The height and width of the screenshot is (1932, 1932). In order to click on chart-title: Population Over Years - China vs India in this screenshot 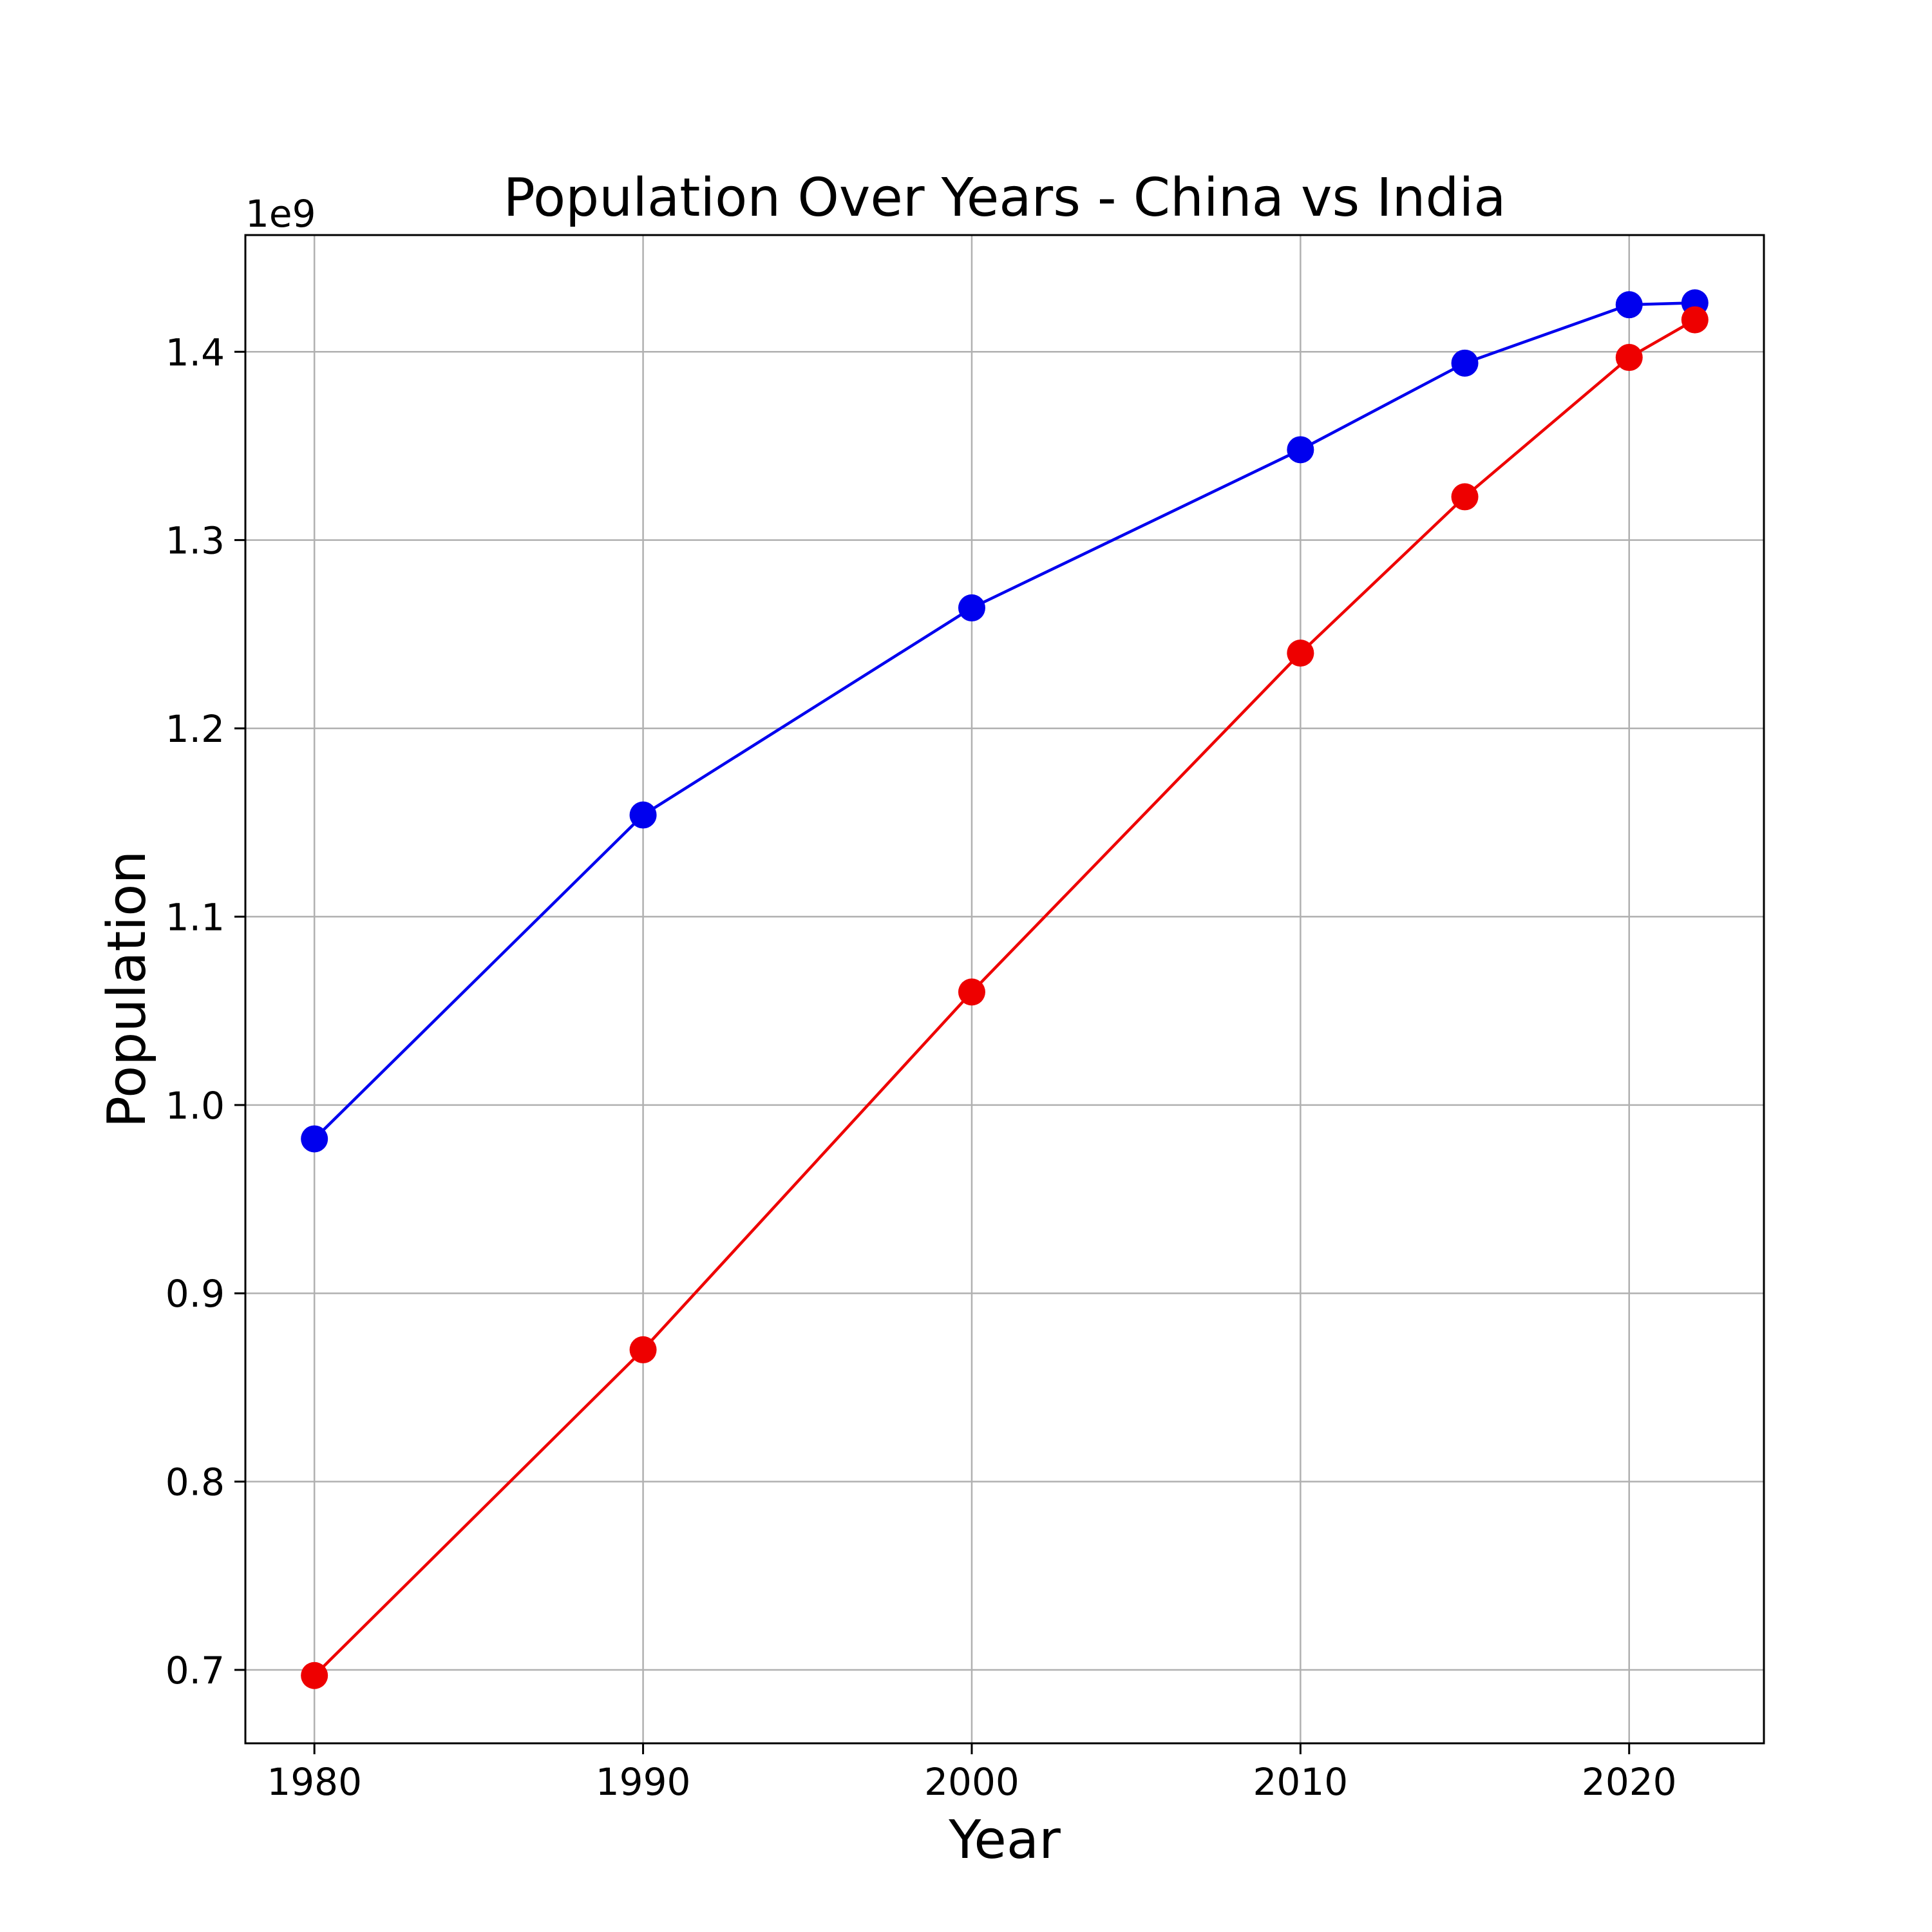, I will do `click(1005, 198)`.